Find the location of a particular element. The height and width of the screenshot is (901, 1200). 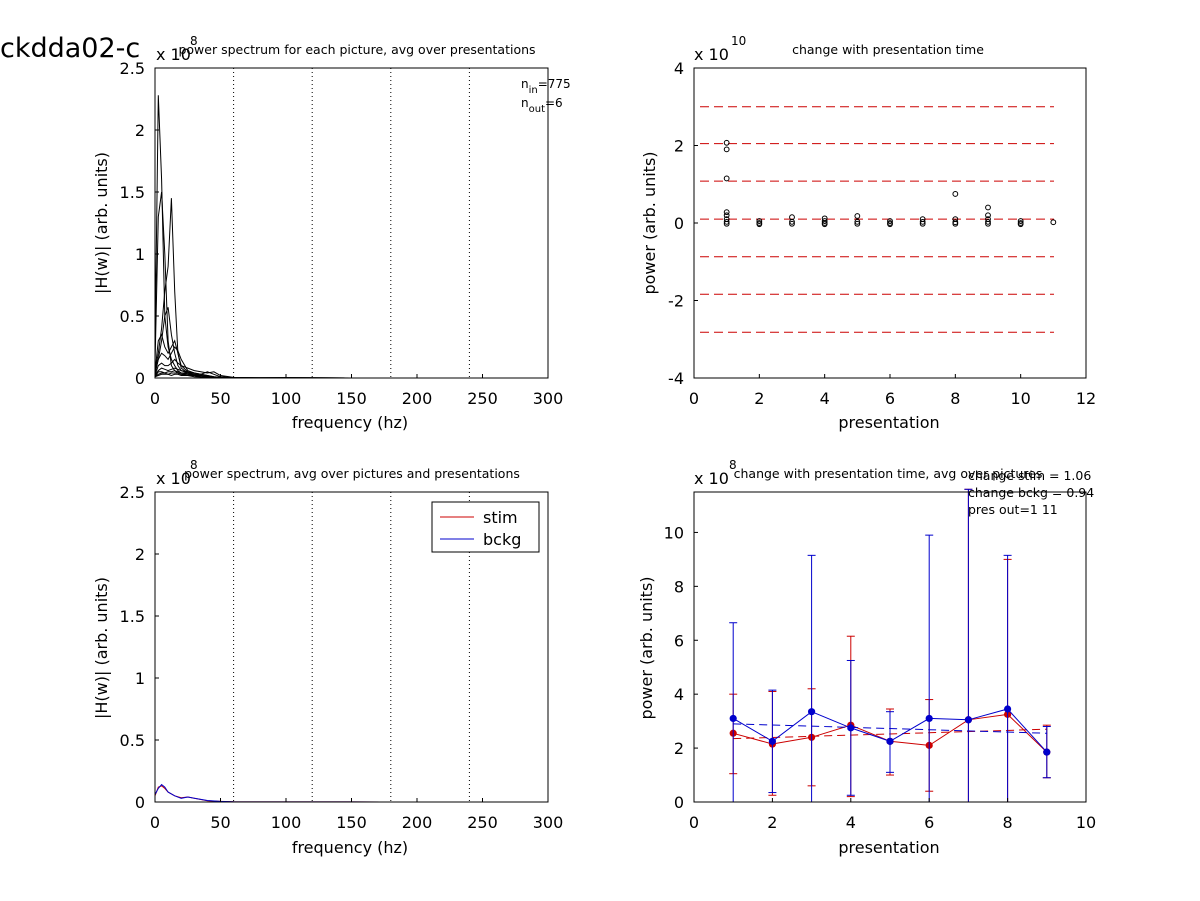

p1-x-tick-label: 0 is located at coordinates (155, 398).